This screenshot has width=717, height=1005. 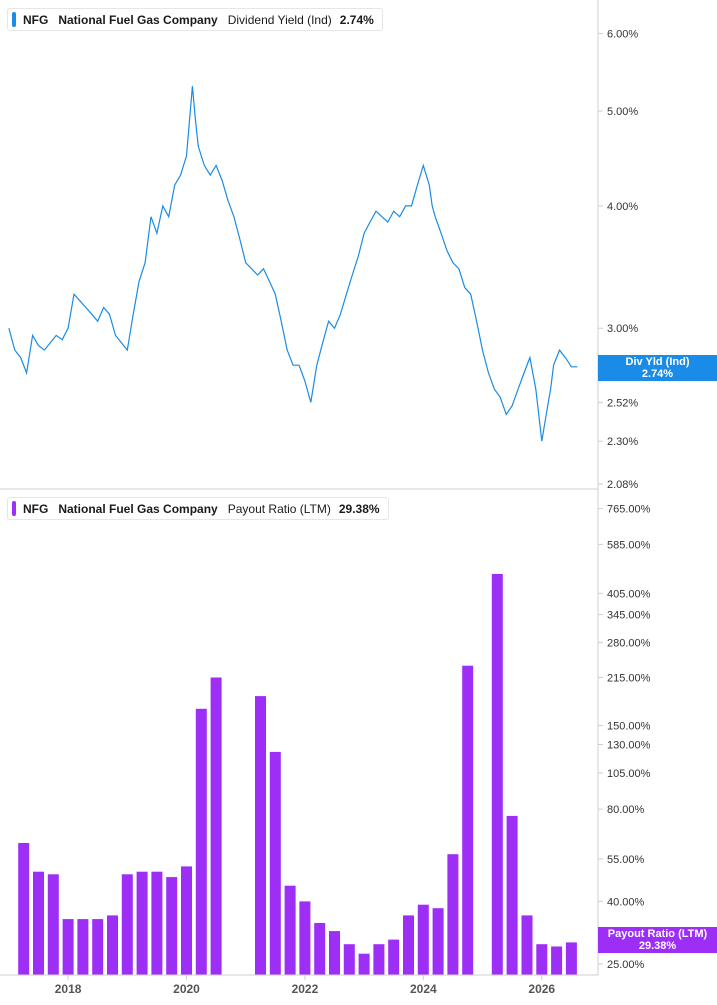 What do you see at coordinates (629, 774) in the screenshot?
I see `y-tick-label: 105.00%` at bounding box center [629, 774].